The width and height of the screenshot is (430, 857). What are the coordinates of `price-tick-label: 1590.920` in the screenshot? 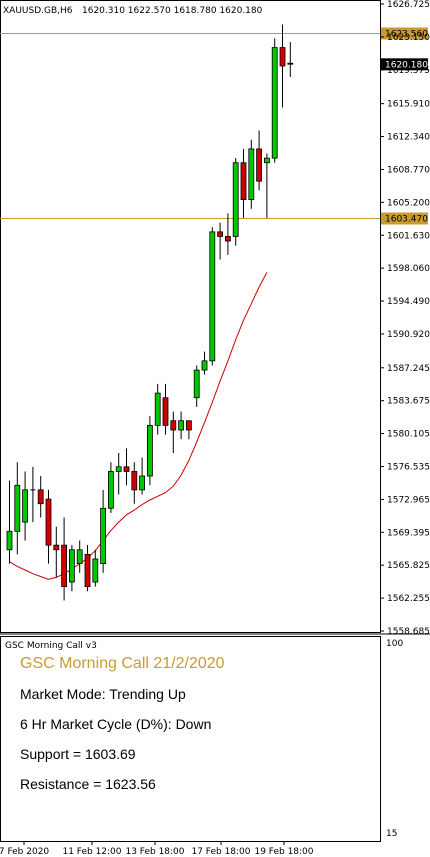 It's located at (408, 335).